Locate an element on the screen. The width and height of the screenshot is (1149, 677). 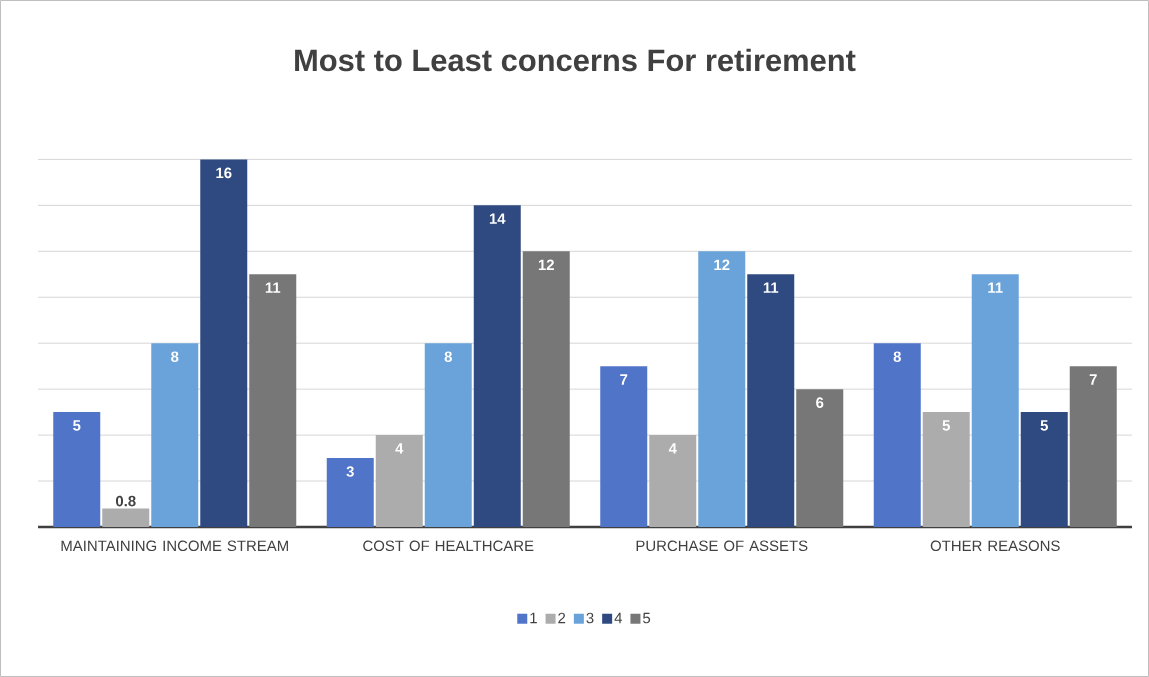
data-label: 3 is located at coordinates (350, 471).